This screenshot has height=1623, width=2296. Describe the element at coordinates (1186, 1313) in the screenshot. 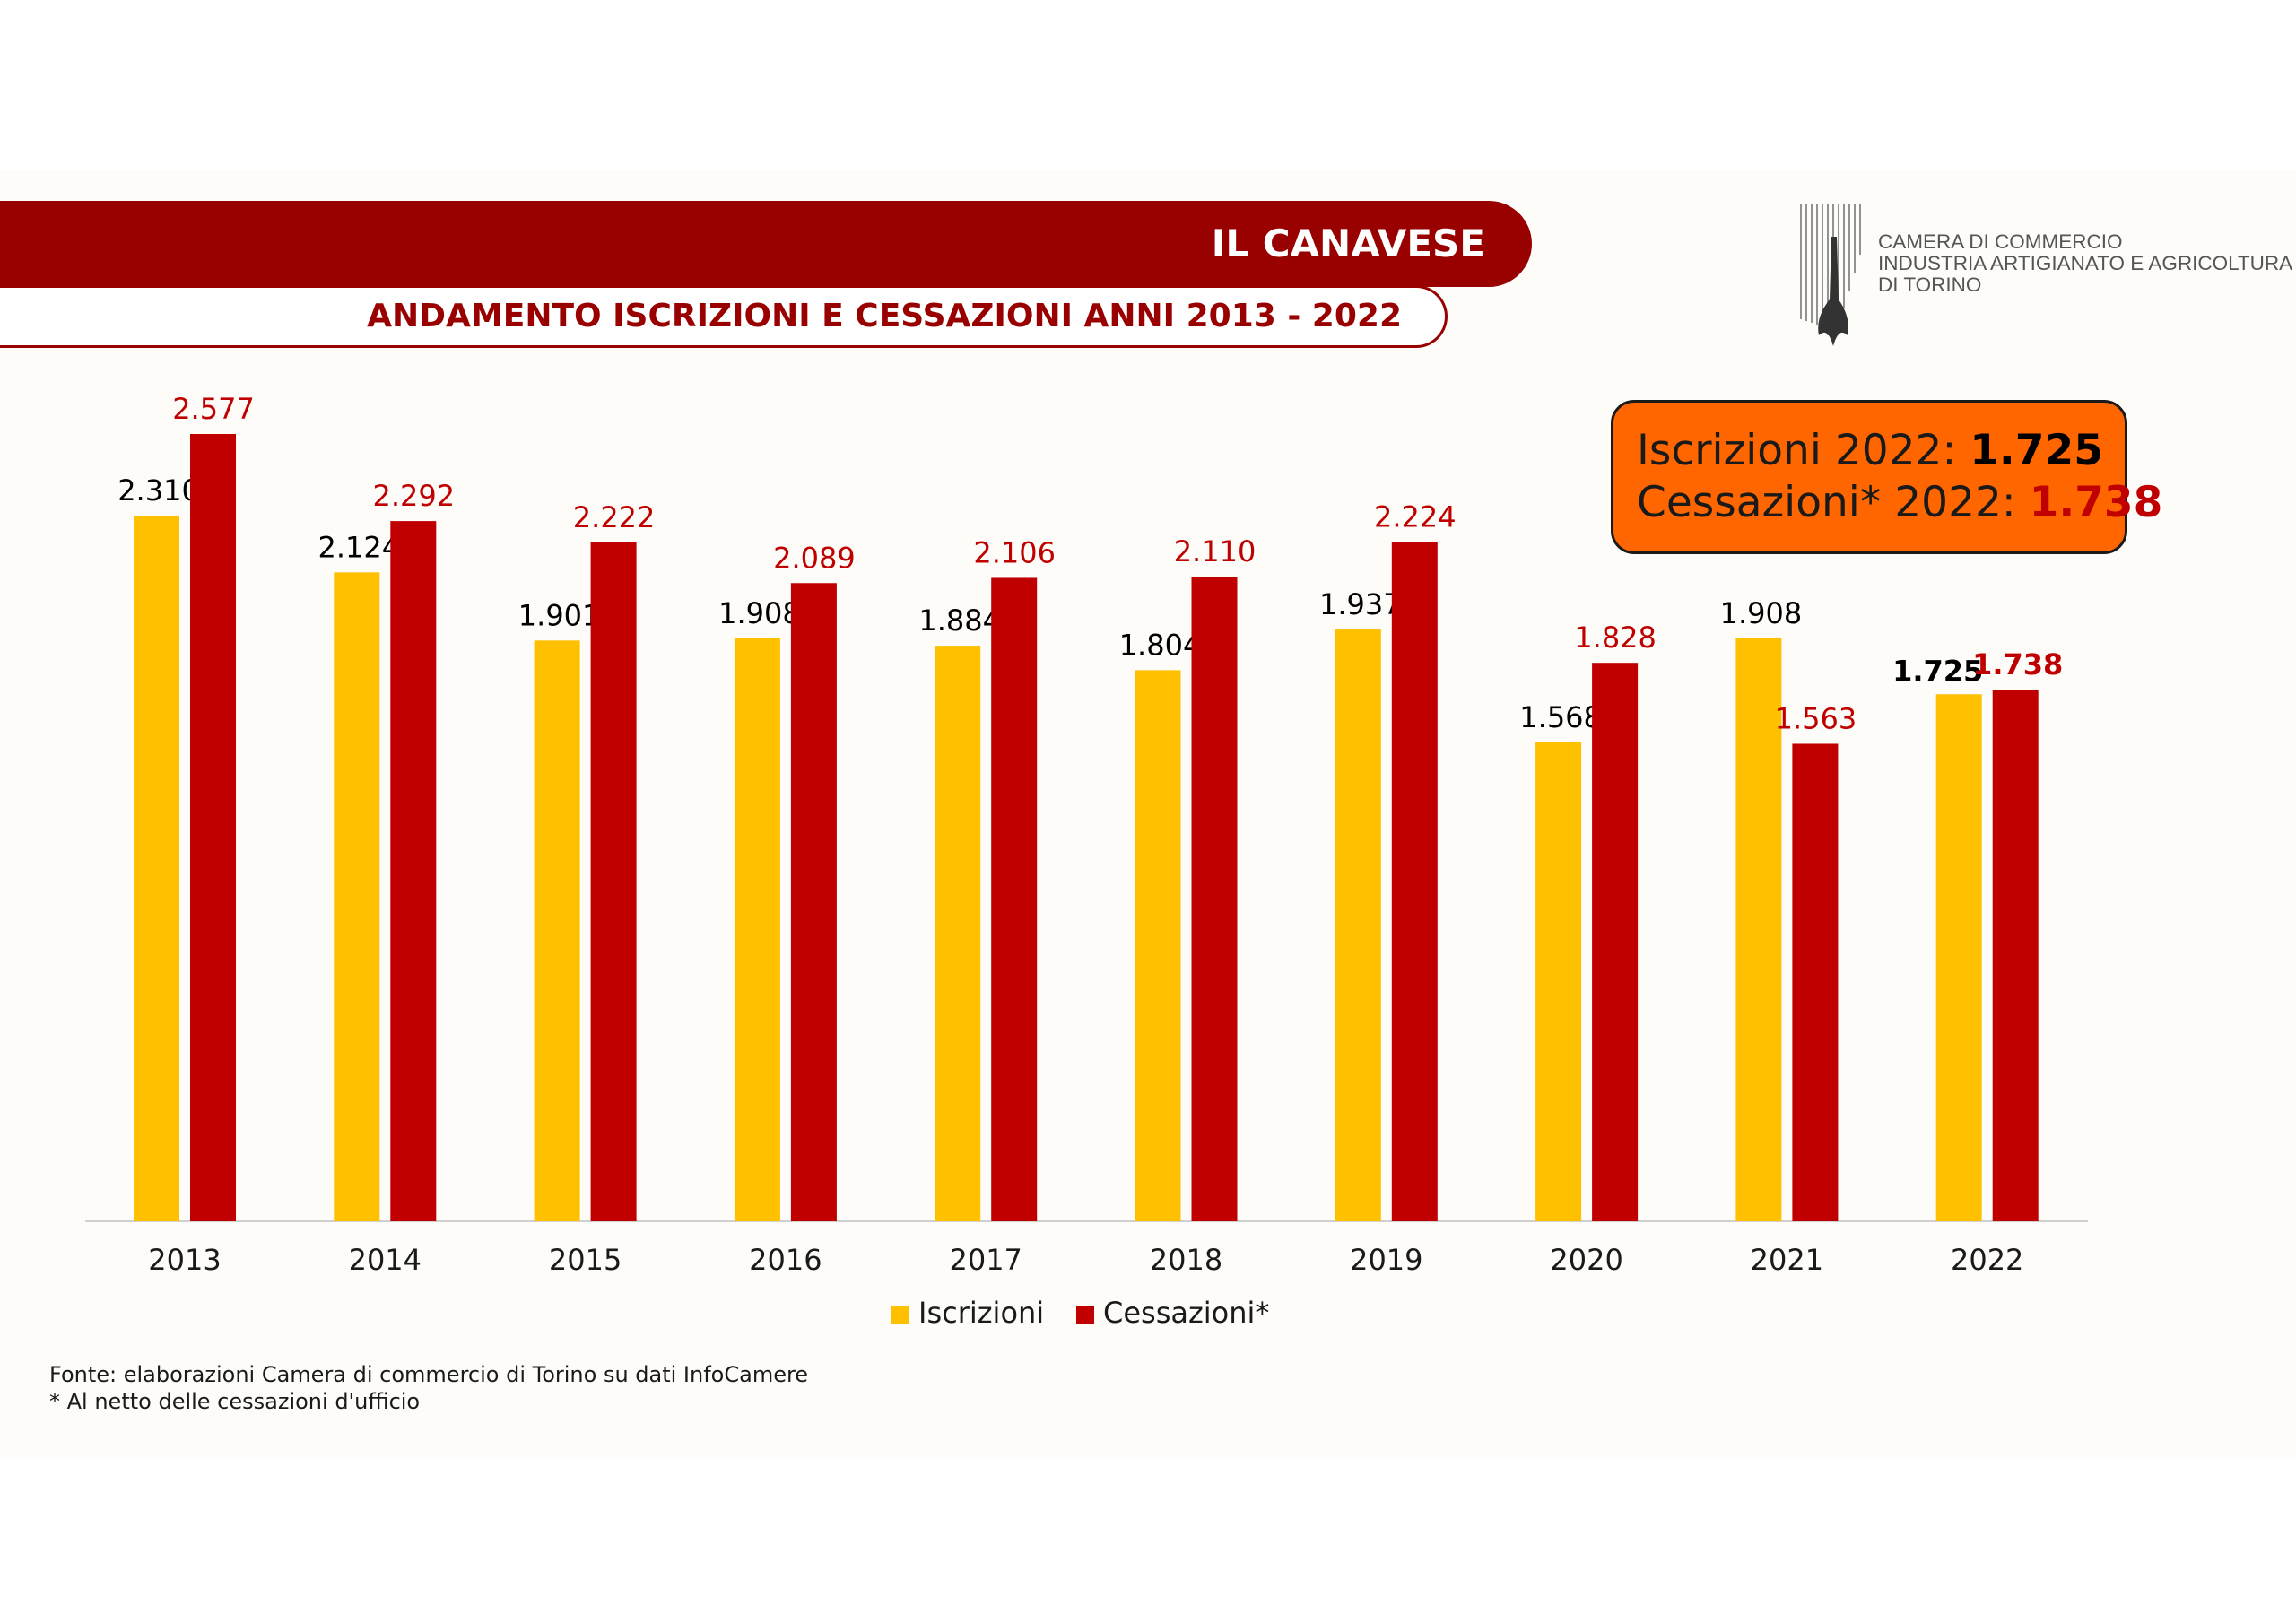

I see `legend-label-cessazioni: Cessazioni*` at that location.